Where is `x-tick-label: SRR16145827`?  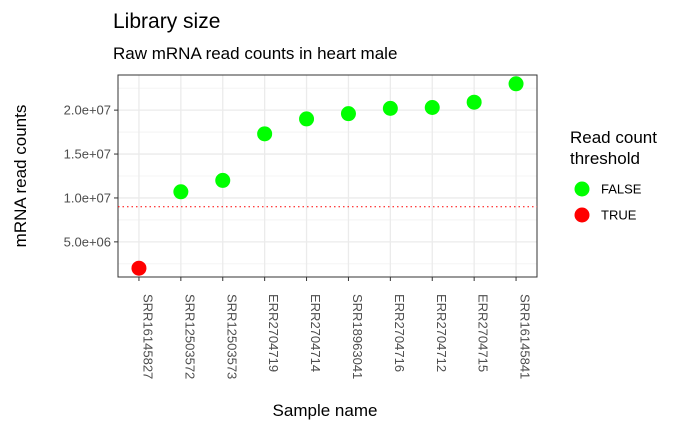 x-tick-label: SRR16145827 is located at coordinates (147, 336).